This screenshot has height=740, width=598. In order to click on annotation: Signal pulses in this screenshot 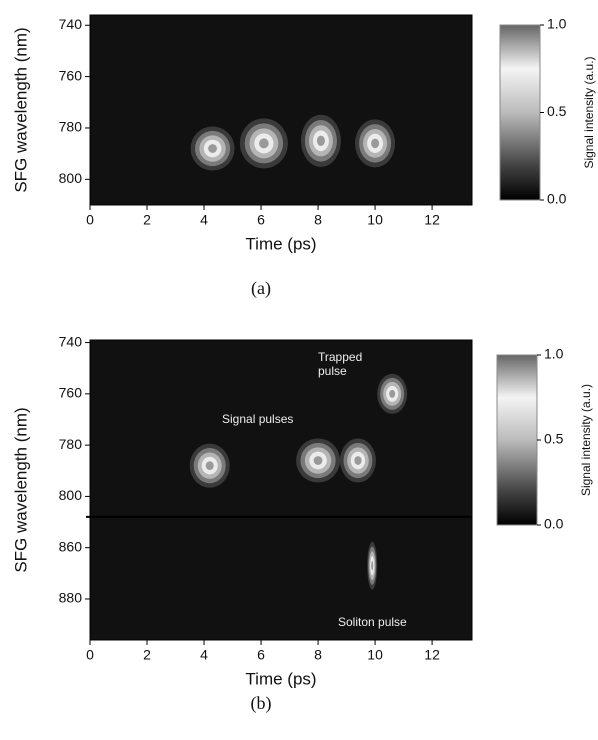, I will do `click(258, 419)`.